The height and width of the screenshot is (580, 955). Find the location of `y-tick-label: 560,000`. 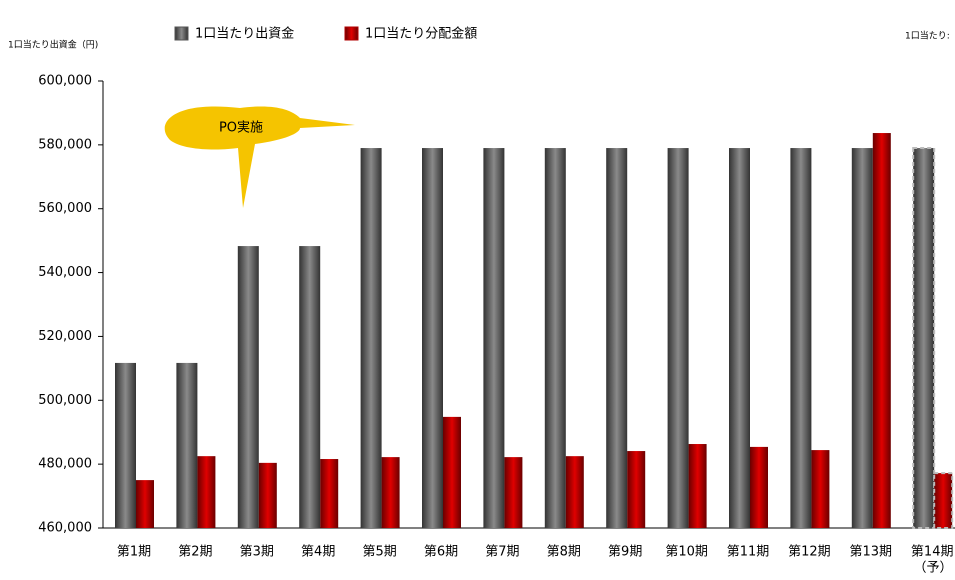

y-tick-label: 560,000 is located at coordinates (65, 208).